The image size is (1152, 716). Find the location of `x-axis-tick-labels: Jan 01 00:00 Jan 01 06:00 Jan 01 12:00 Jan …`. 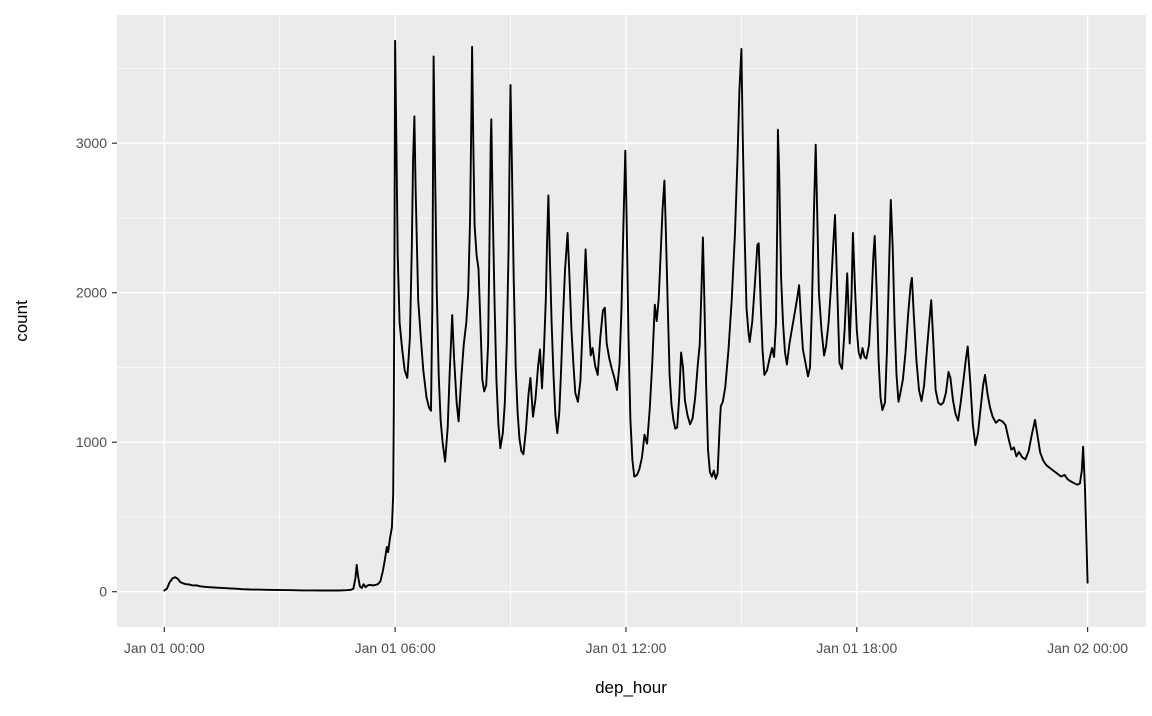

x-axis-tick-labels: Jan 01 00:00 Jan 01 06:00 Jan 01 12:00 Jan … is located at coordinates (626, 648).